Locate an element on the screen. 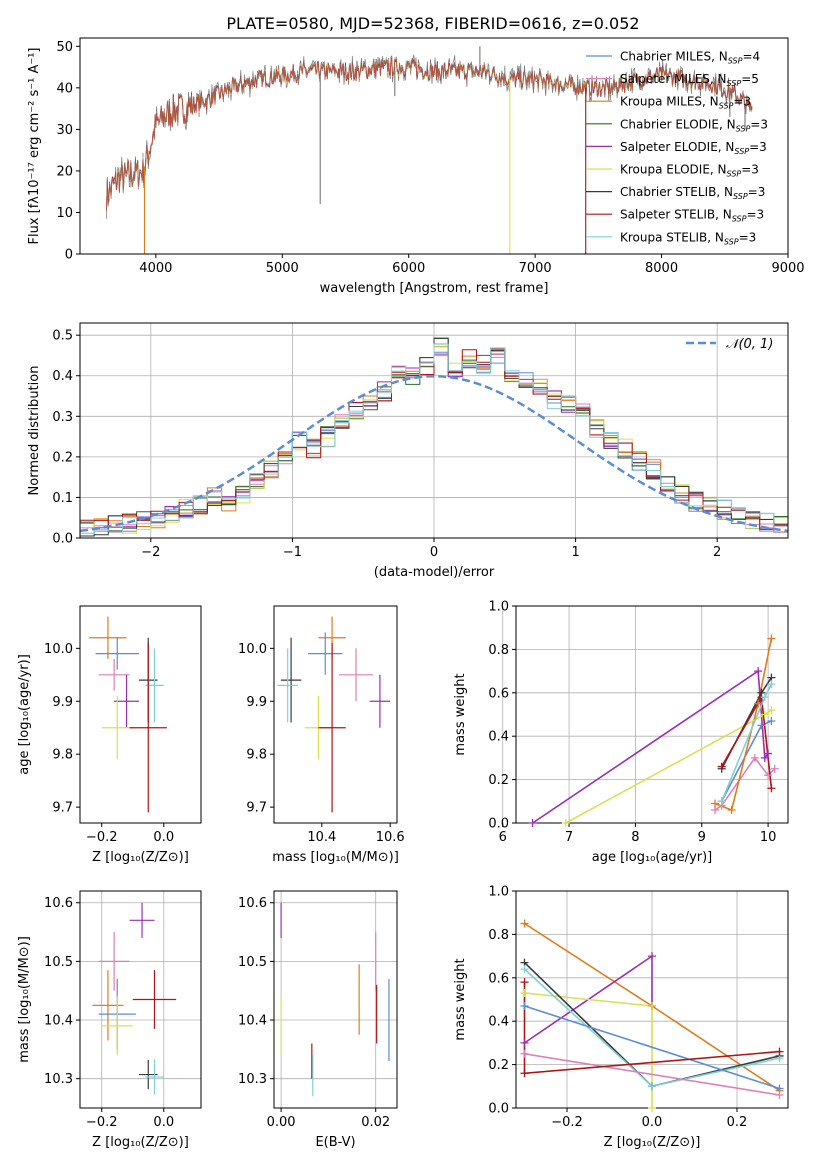  residuals-ytick-label: 0.5 is located at coordinates (62, 336).